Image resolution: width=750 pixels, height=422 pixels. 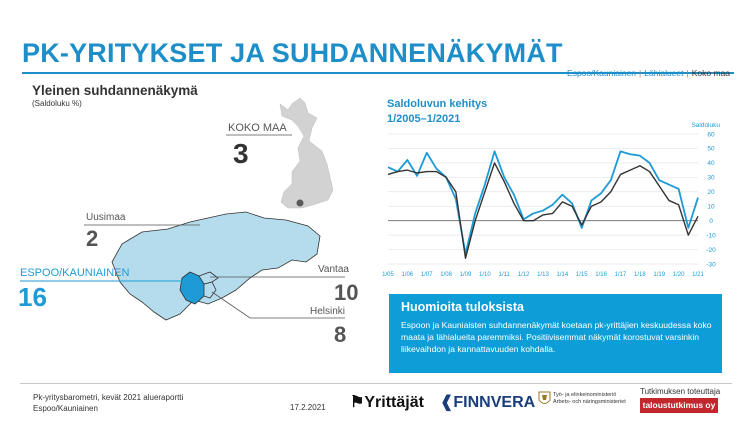 What do you see at coordinates (524, 275) in the screenshot?
I see `x-tick-label: 1/12` at bounding box center [524, 275].